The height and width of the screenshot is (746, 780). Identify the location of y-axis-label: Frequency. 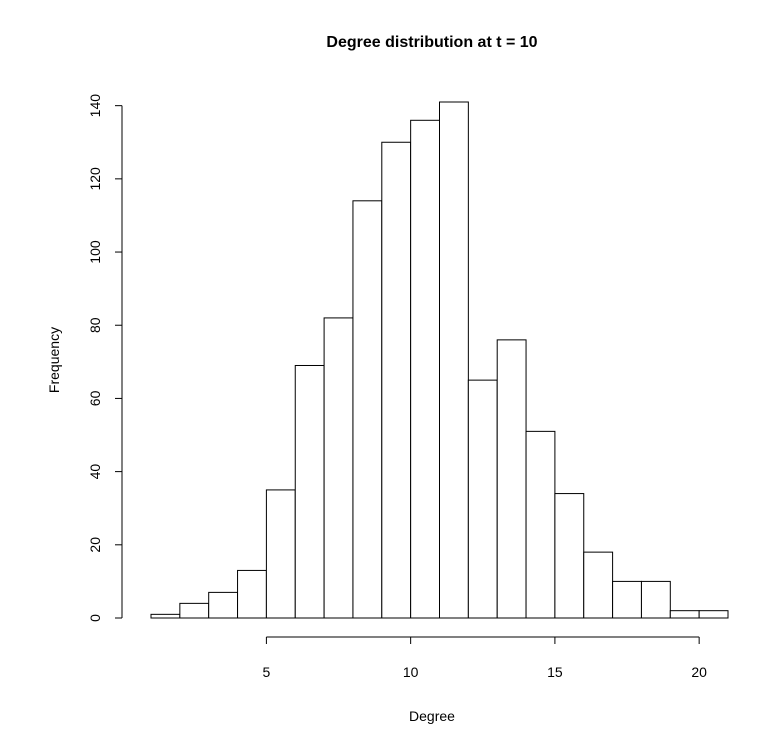
(54, 360).